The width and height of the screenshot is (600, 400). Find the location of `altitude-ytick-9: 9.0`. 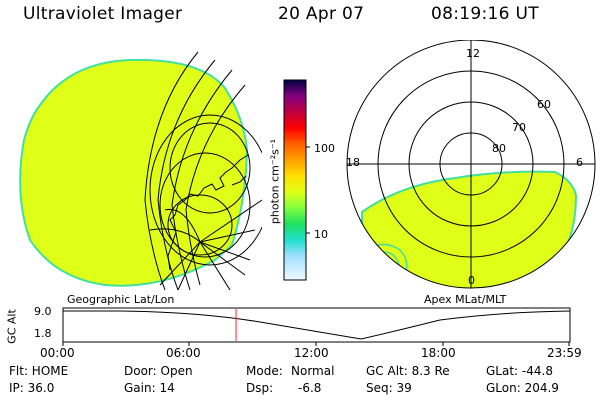

altitude-ytick-9: 9.0 is located at coordinates (43, 311).